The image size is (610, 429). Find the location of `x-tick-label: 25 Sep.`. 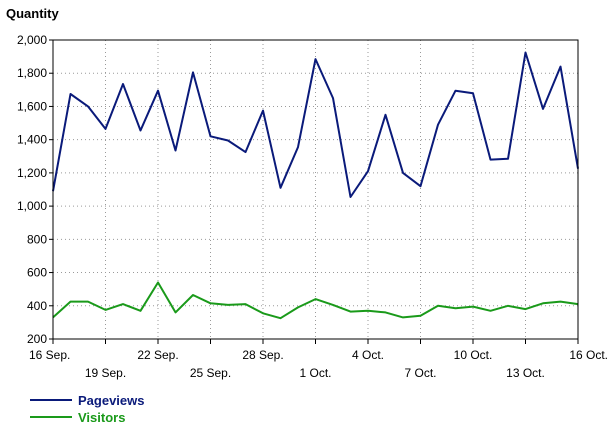

x-tick-label: 25 Sep. is located at coordinates (210, 373).